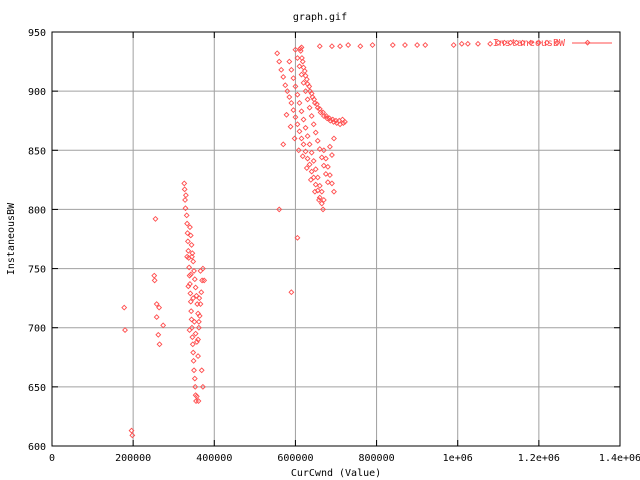 This screenshot has width=640, height=480. Describe the element at coordinates (336, 473) in the screenshot. I see `x-axis-label: CurCwnd (Value)` at that location.